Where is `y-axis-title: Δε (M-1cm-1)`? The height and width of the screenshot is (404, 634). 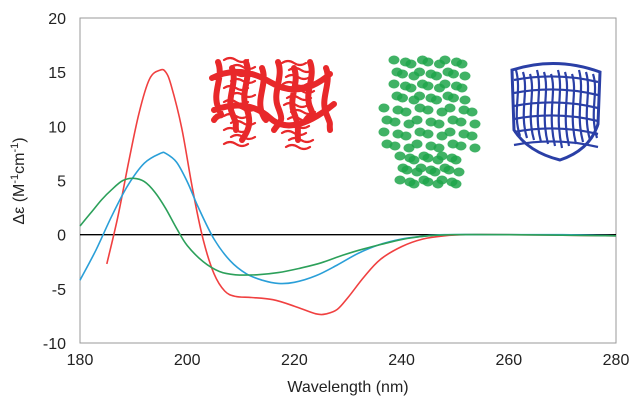
y-axis-title: Δε (M-1cm-1) is located at coordinates (18, 180).